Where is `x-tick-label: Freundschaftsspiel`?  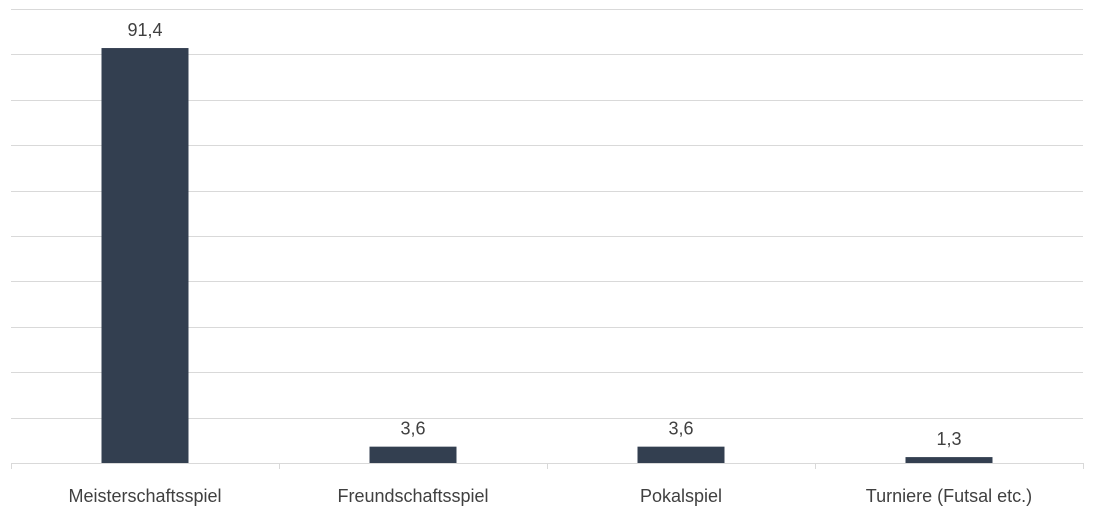
x-tick-label: Freundschaftsspiel is located at coordinates (412, 496).